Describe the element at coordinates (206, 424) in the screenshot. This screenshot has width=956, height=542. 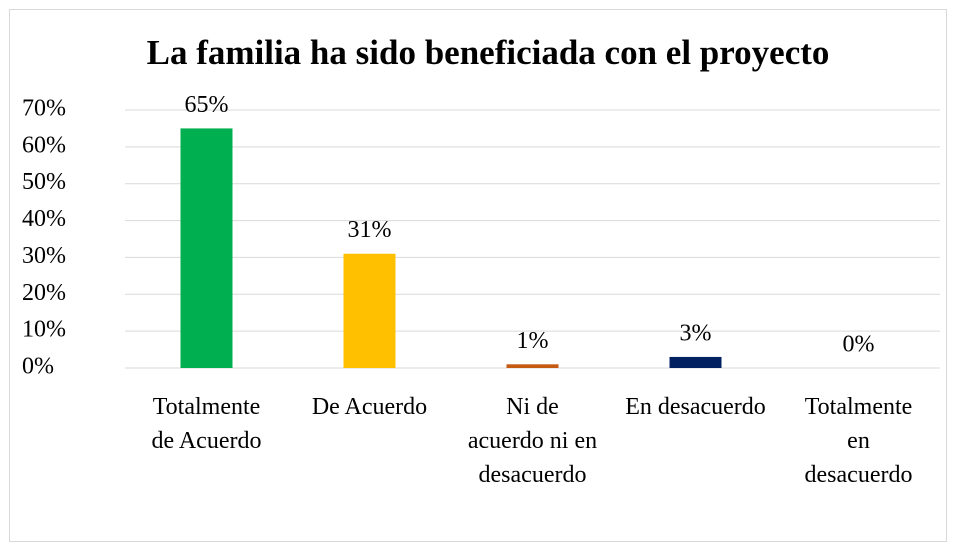
I see `x-tick-label: Totalmente de Acuerdo` at that location.